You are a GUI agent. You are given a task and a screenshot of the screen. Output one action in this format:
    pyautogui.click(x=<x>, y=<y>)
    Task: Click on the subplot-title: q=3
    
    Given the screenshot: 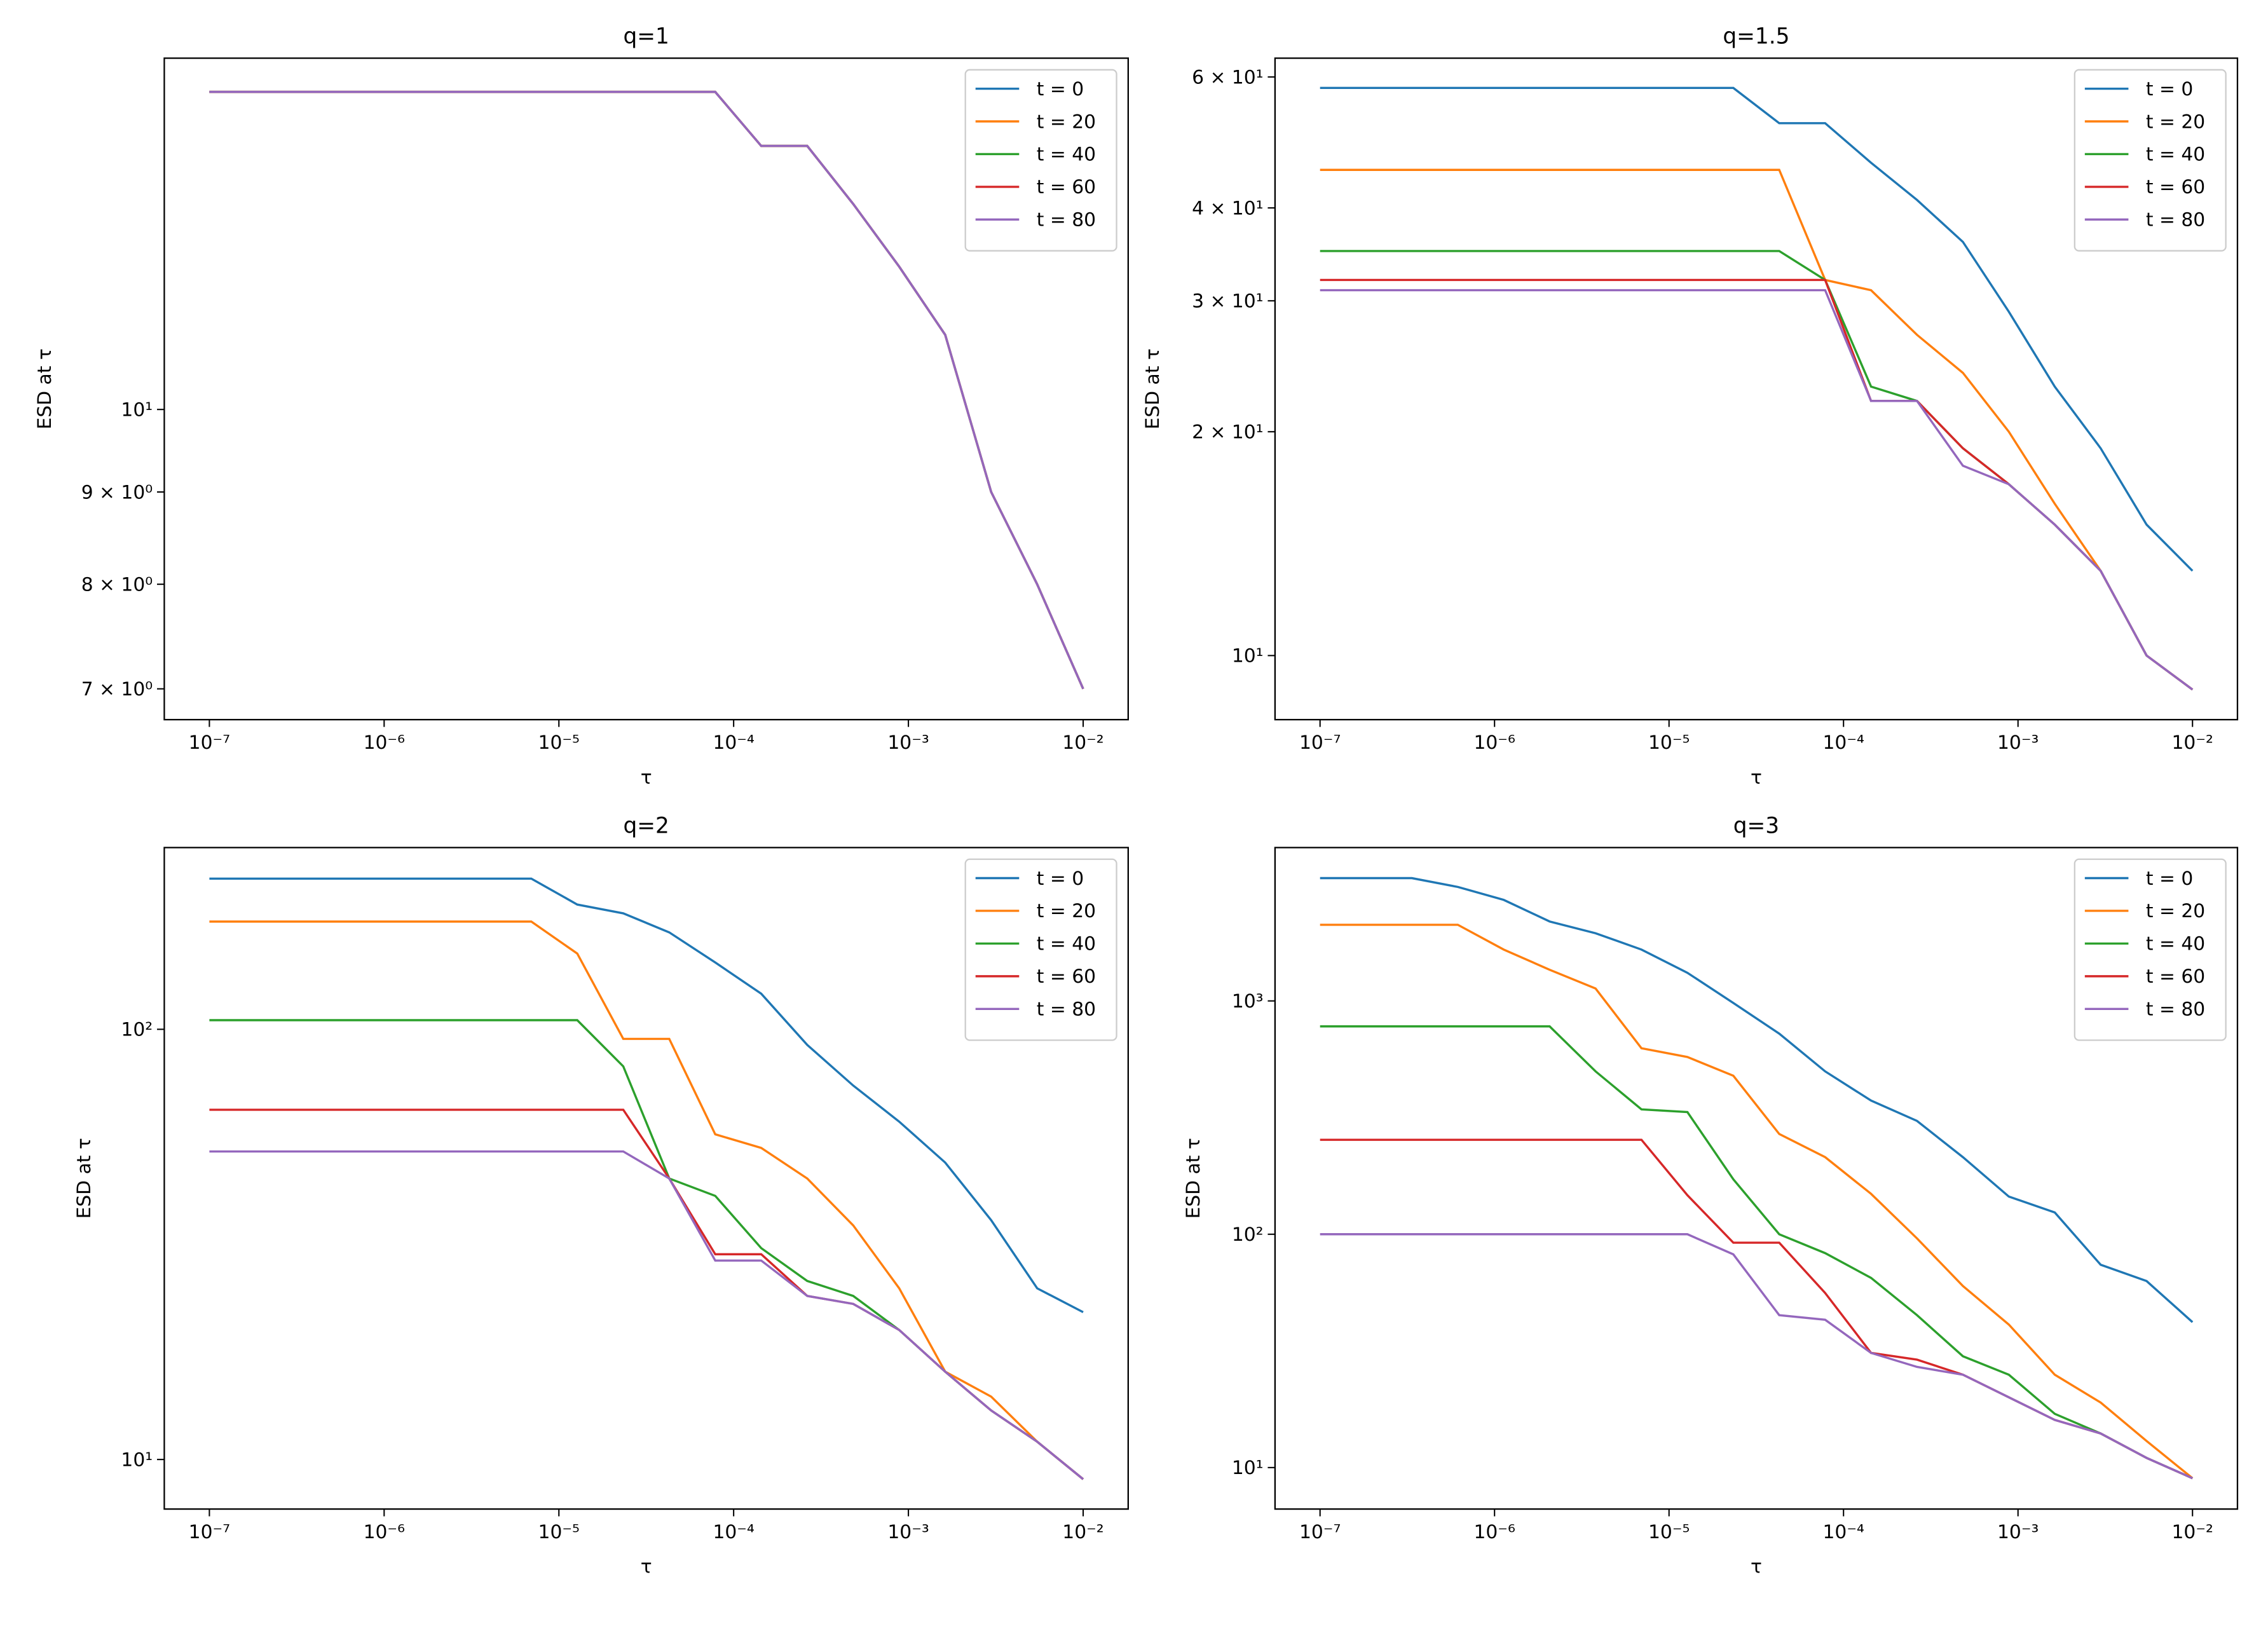 What is the action you would take?
    pyautogui.click(x=1756, y=826)
    